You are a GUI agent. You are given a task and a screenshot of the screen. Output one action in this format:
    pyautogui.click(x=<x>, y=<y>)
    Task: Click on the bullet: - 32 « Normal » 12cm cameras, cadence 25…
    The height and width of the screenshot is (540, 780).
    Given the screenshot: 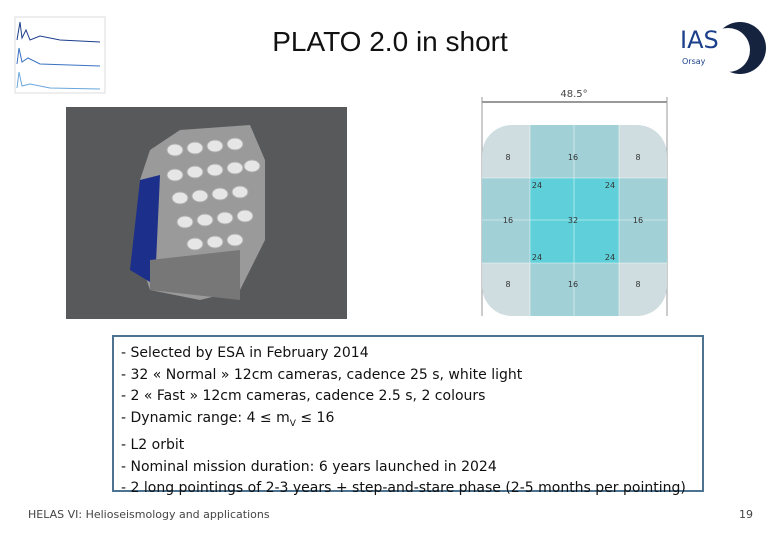 What is the action you would take?
    pyautogui.click(x=322, y=374)
    